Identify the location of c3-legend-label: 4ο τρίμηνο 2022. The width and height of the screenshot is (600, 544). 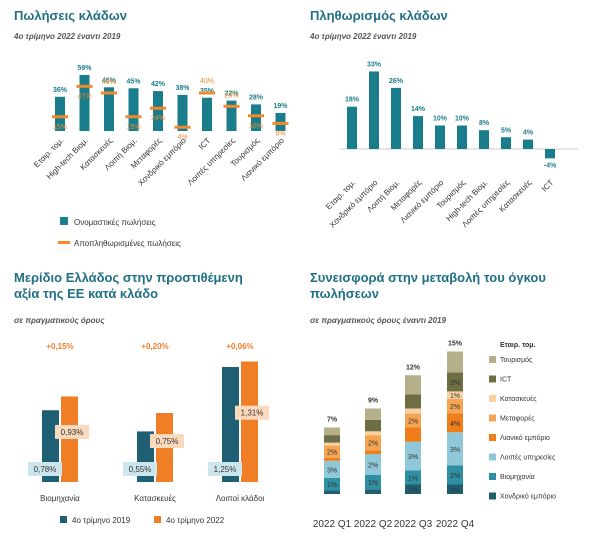
(195, 520).